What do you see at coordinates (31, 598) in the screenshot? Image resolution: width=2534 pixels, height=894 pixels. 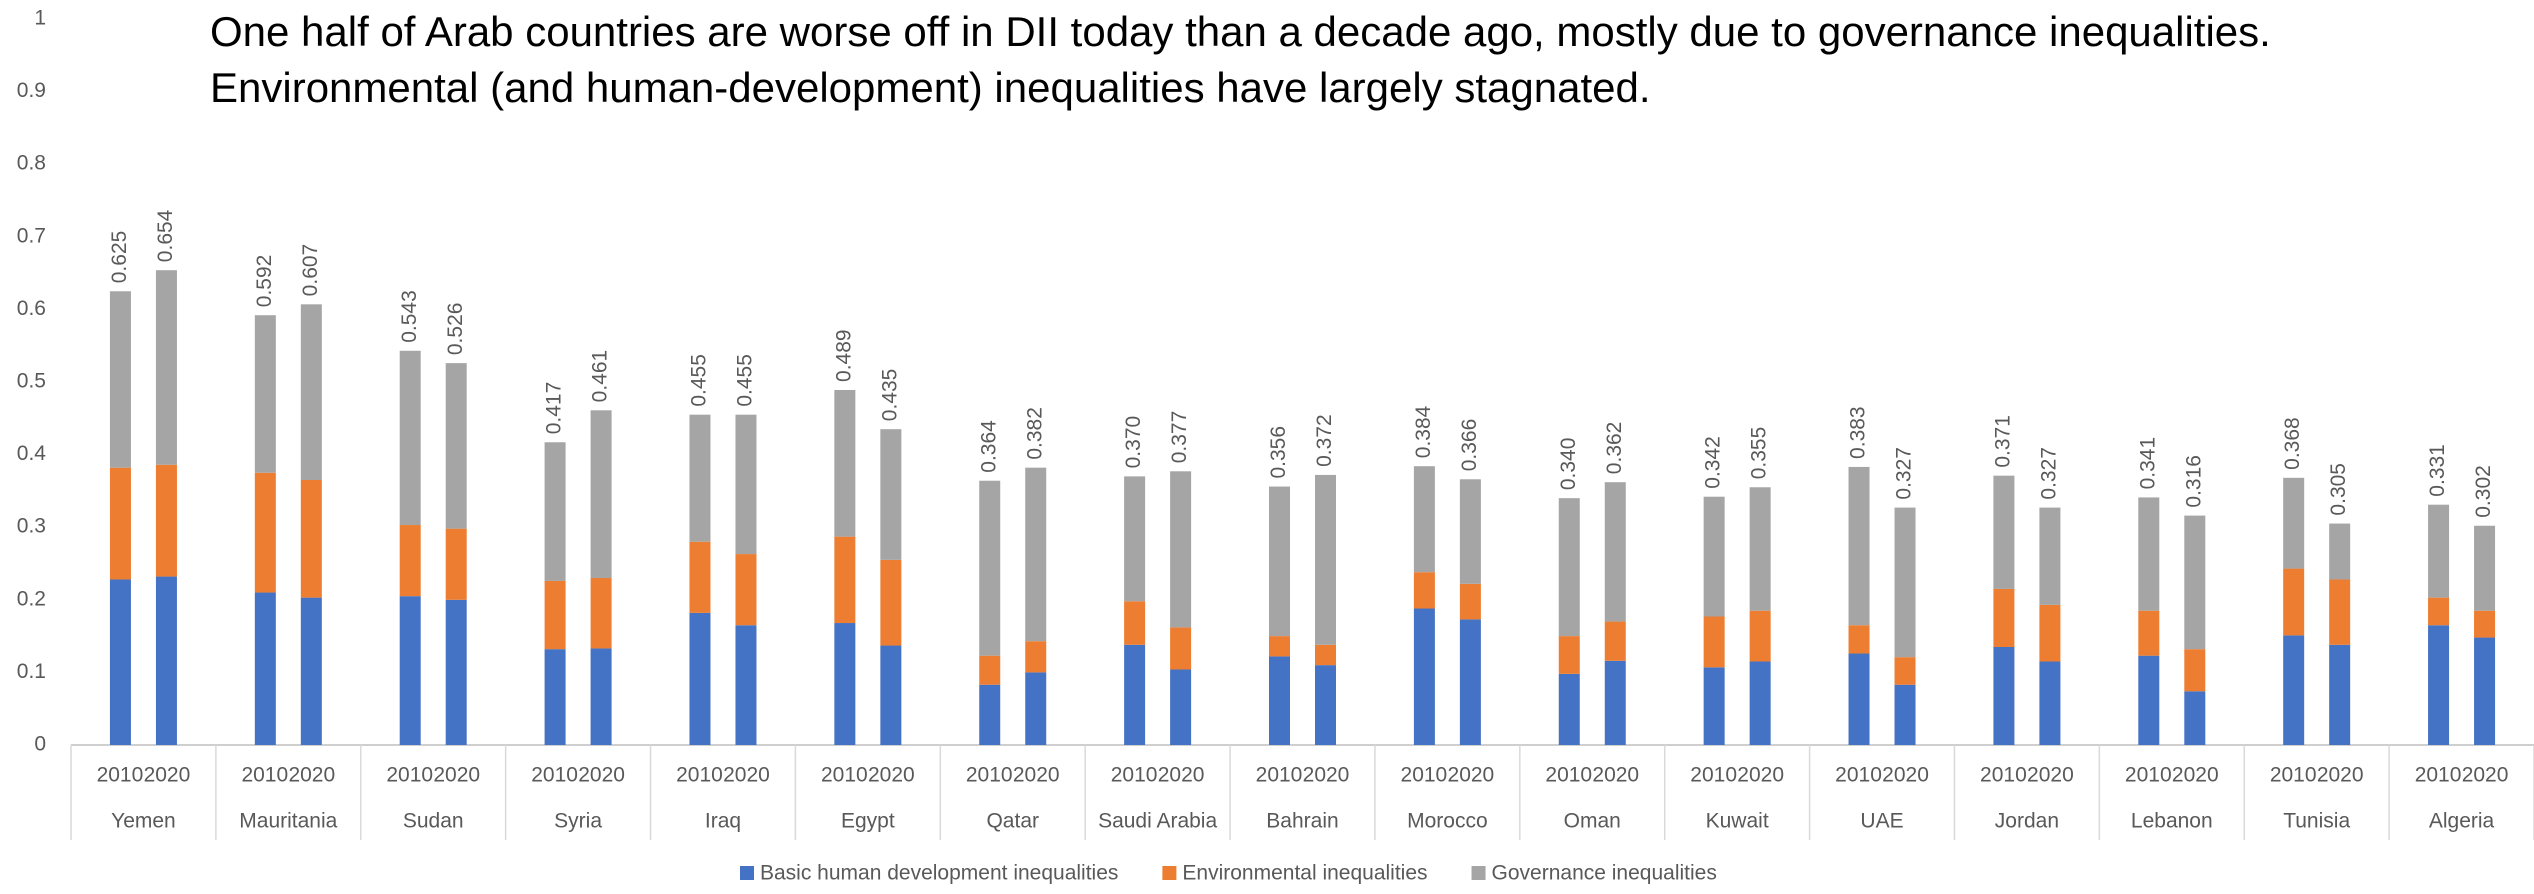 I see `y-tick-label: 0.2` at bounding box center [31, 598].